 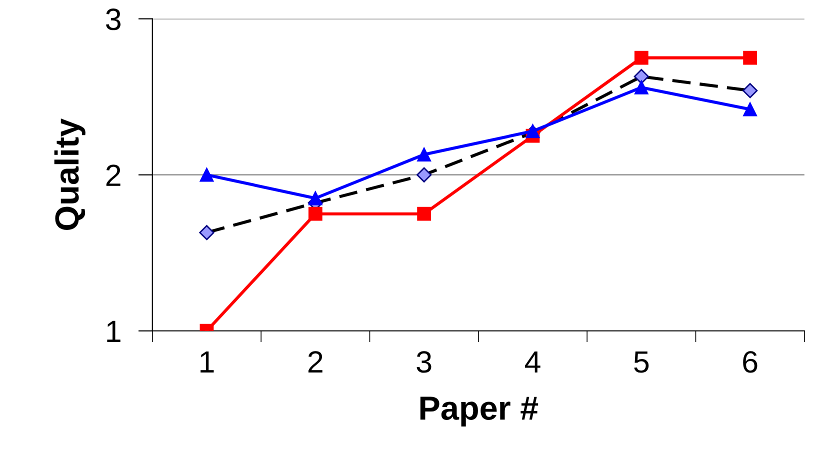 What do you see at coordinates (532, 361) in the screenshot?
I see `x-tick-label: 4` at bounding box center [532, 361].